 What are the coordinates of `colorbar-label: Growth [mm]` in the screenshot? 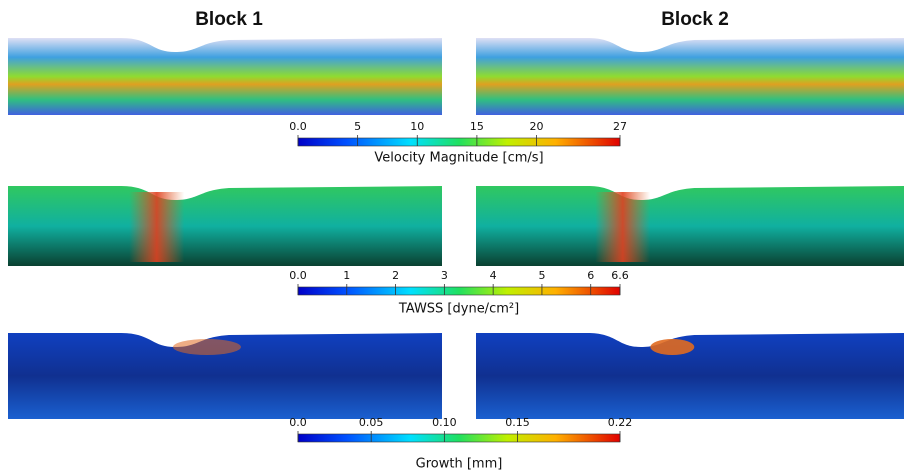 It's located at (459, 464).